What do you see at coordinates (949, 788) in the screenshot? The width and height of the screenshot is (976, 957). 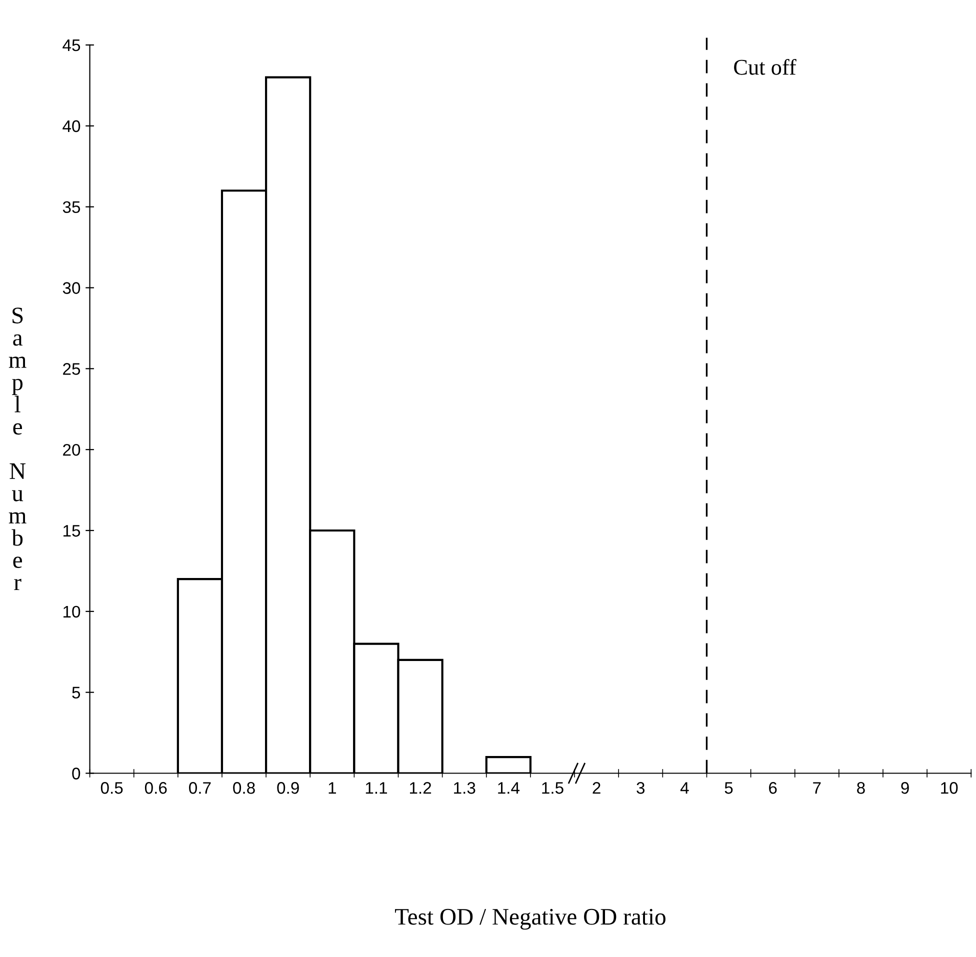 I see `x-tick-label: 10` at bounding box center [949, 788].